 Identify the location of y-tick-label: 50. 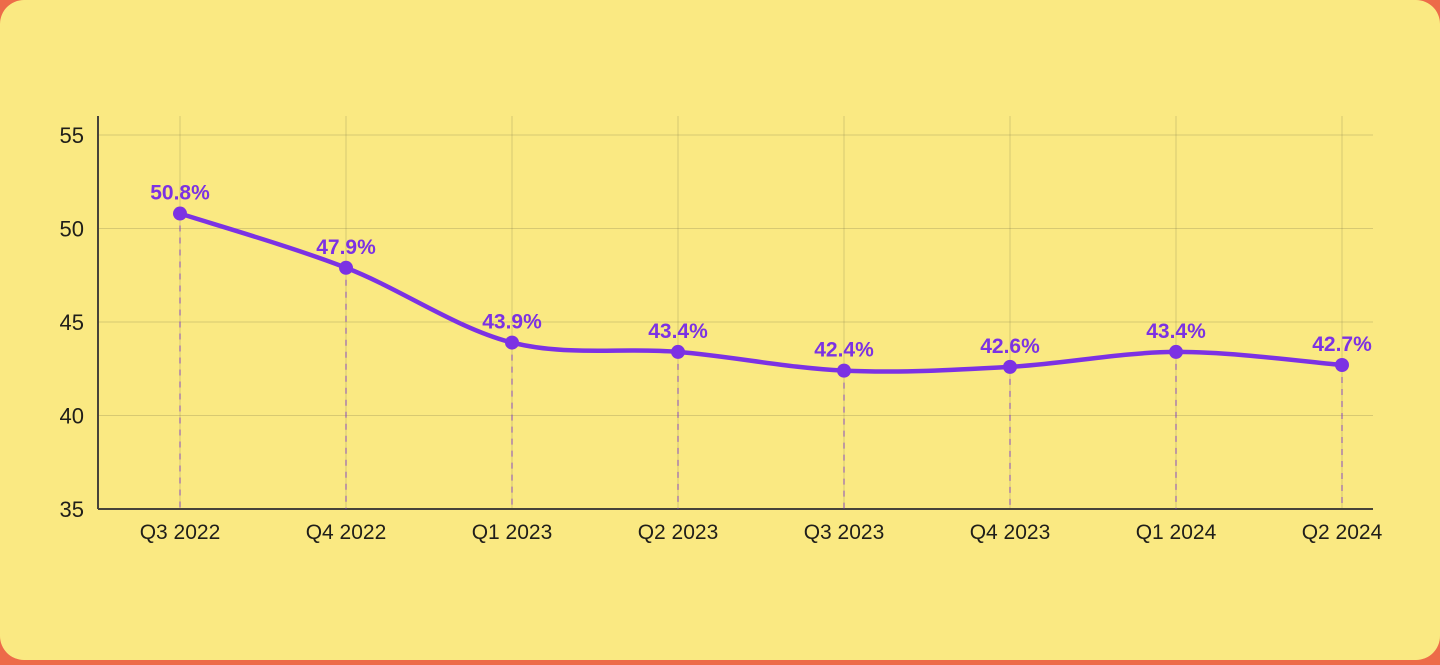
(72, 229).